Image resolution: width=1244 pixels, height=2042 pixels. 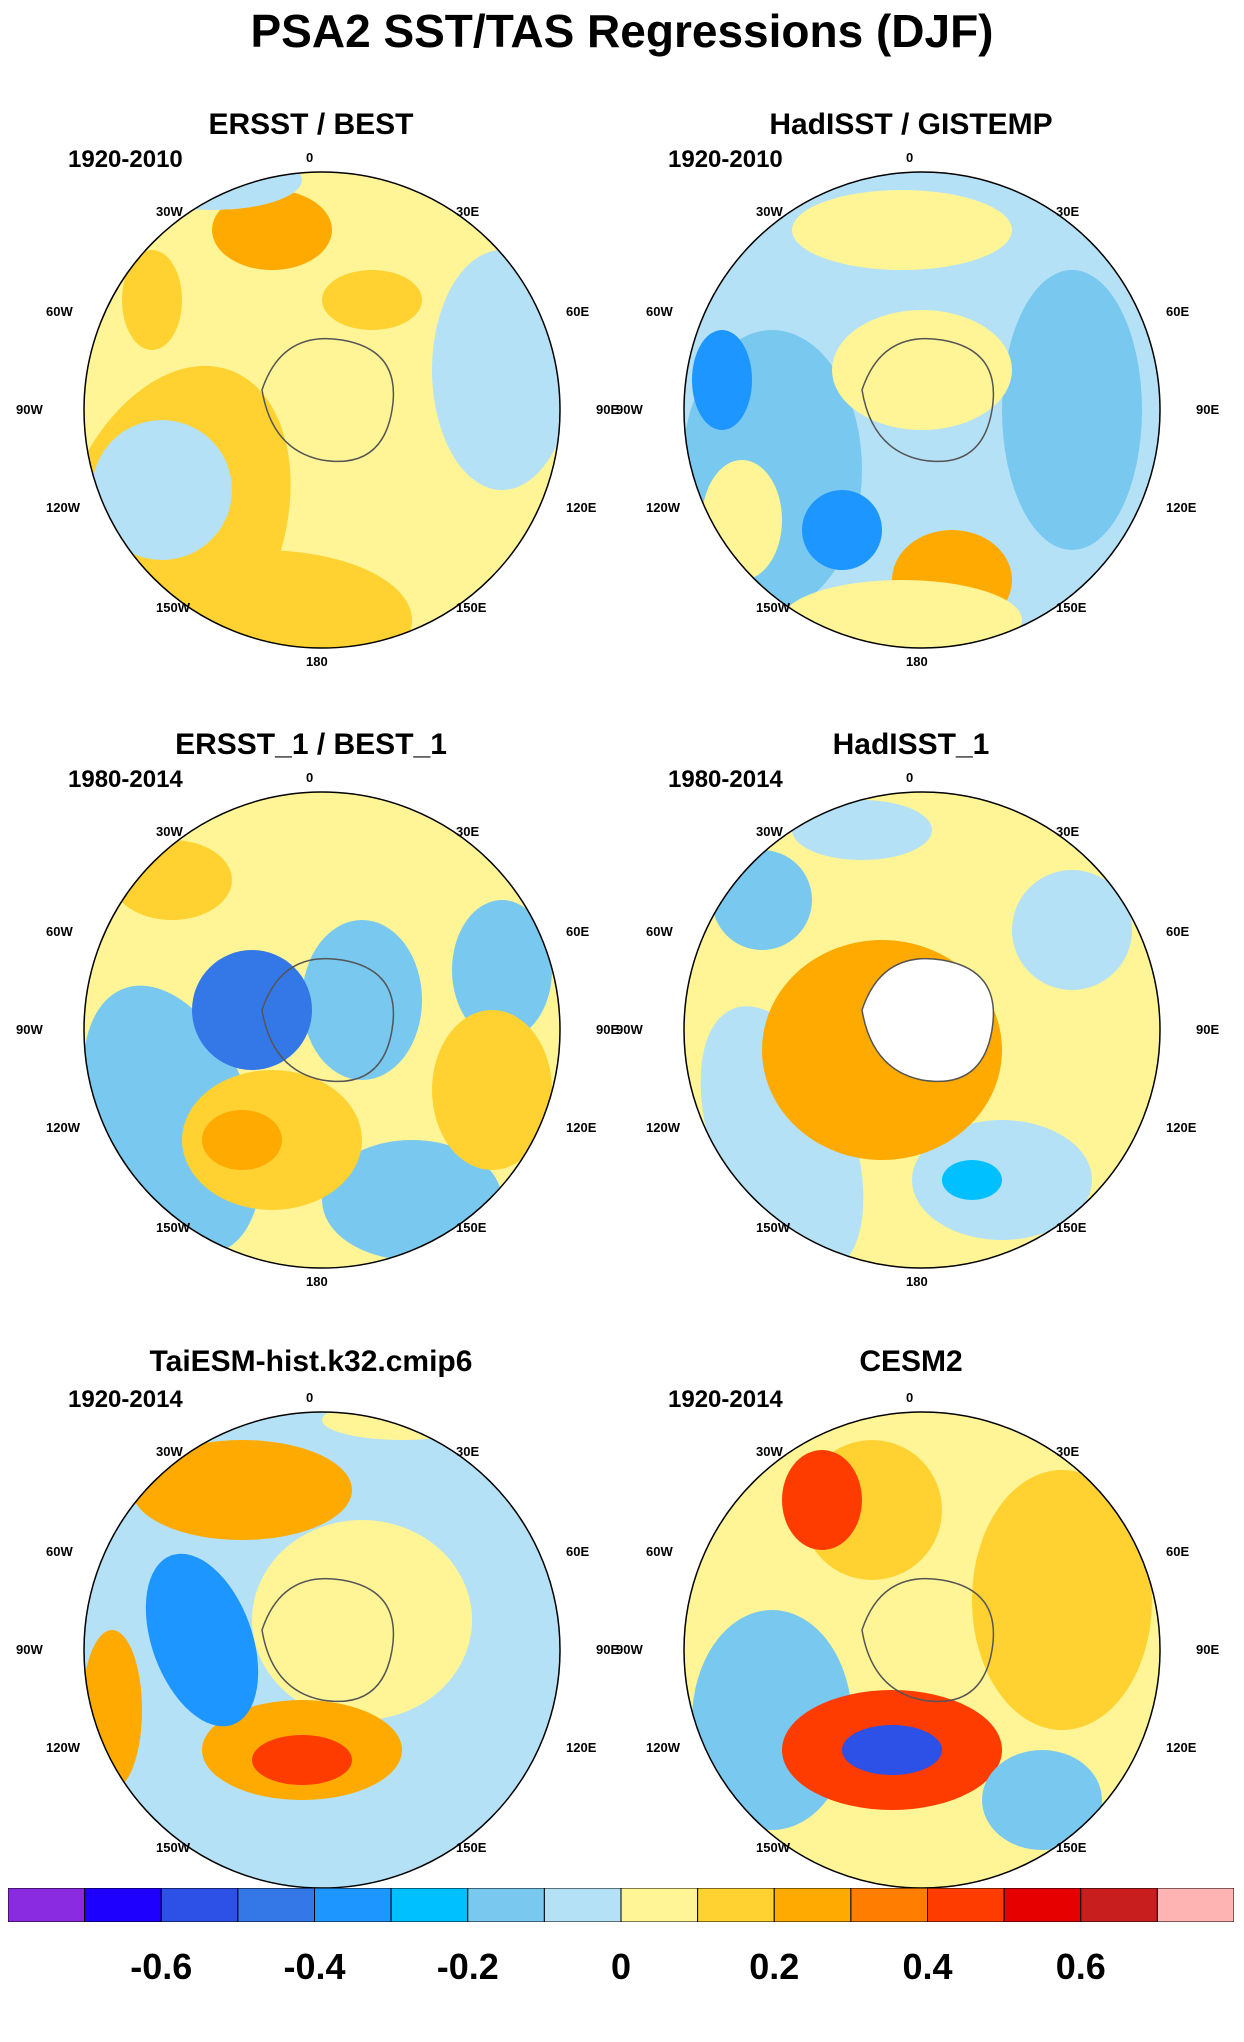 I want to click on colorbar-tick-label: 0, so click(x=621, y=1966).